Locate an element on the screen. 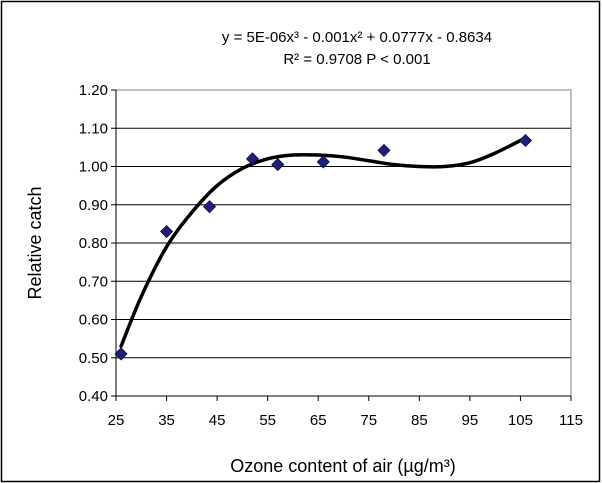 The image size is (602, 483). x-axis-title: Ozone content of air (µg/m³) is located at coordinates (342, 466).